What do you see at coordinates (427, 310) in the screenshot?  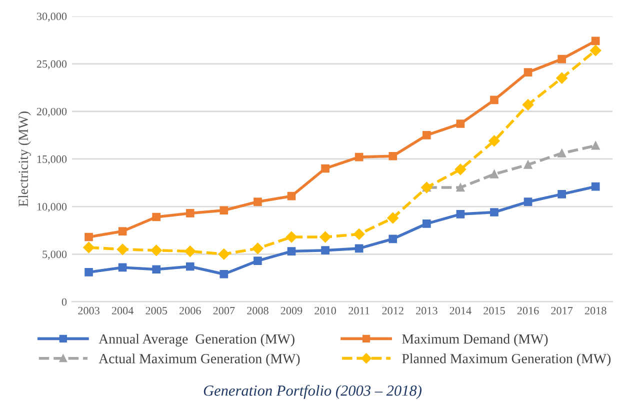 I see `x-tick-label: 2013` at bounding box center [427, 310].